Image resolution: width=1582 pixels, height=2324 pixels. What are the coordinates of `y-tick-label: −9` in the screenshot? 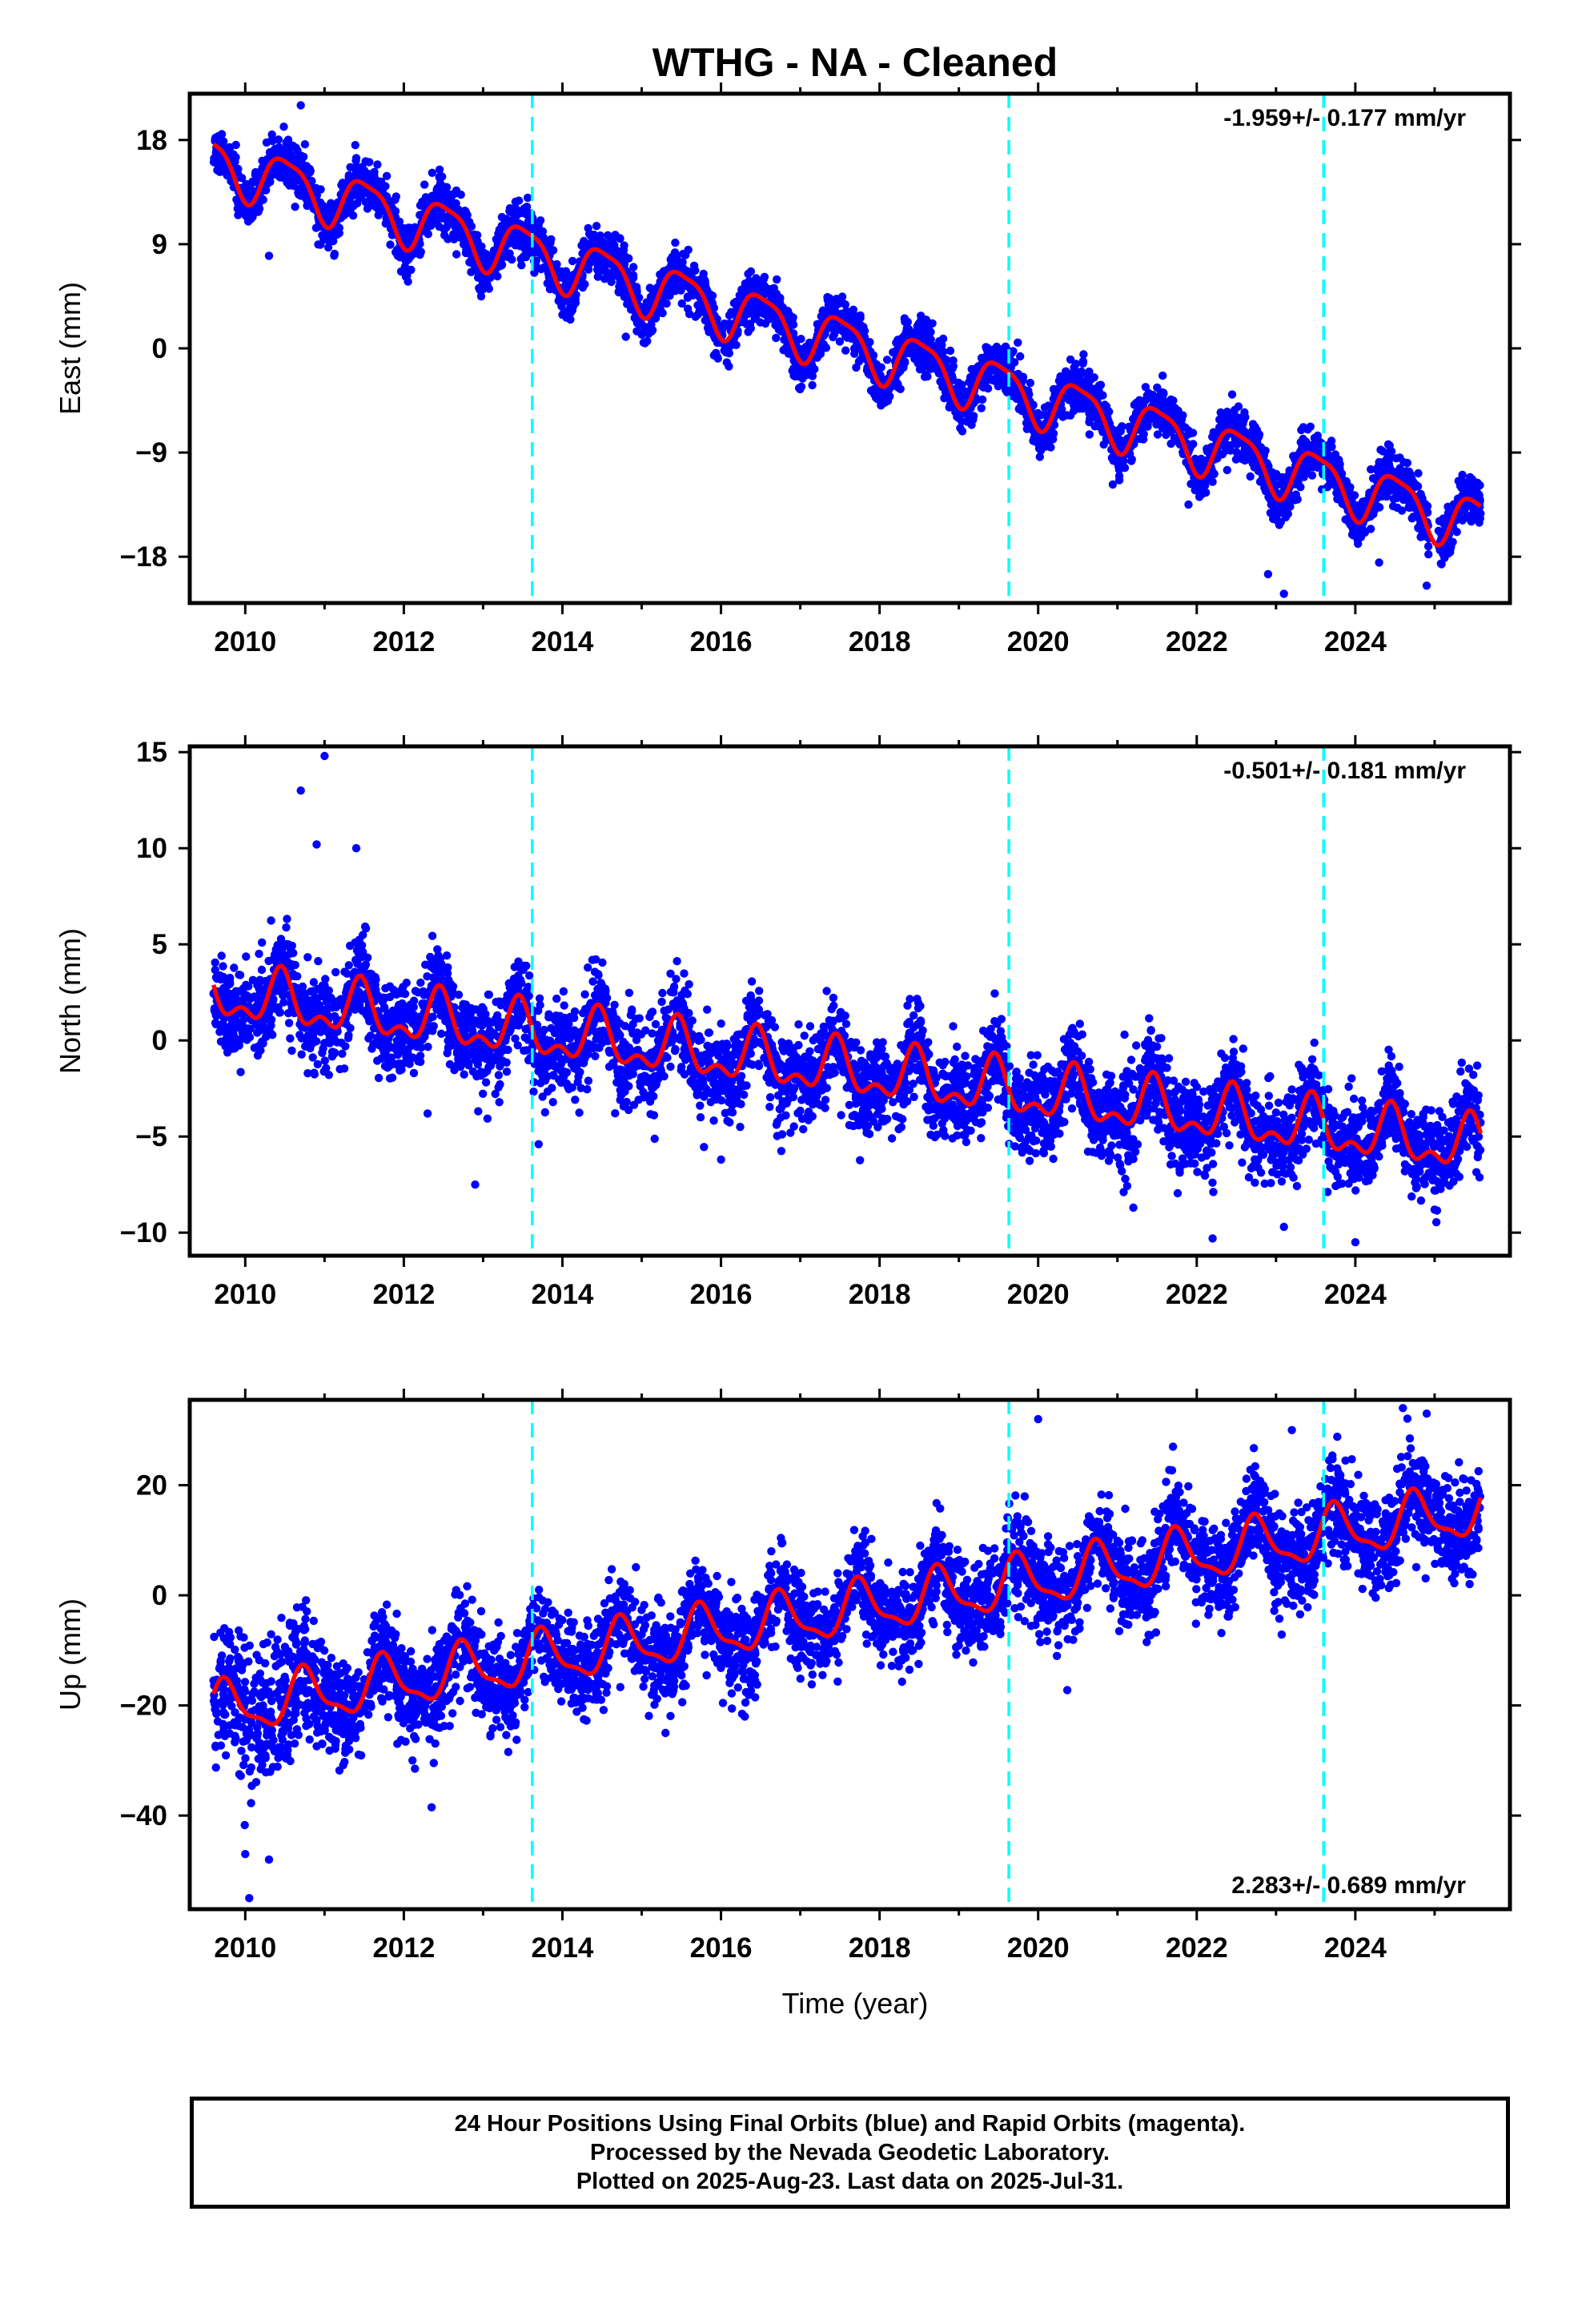 It's located at (151, 452).